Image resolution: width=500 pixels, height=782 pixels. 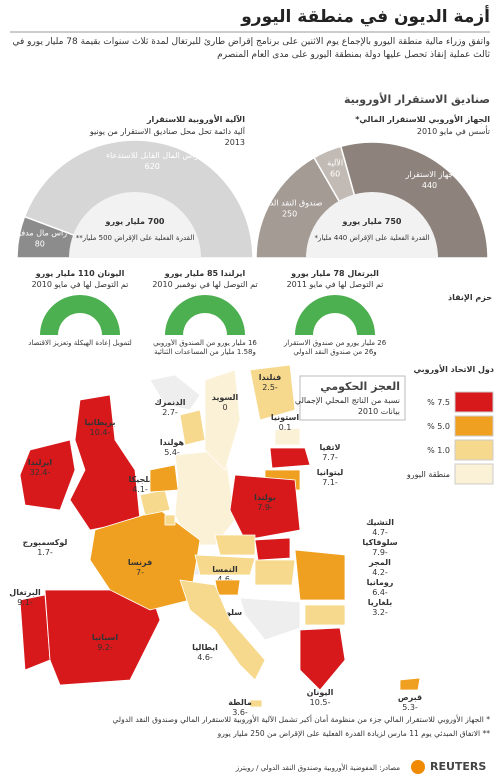 What do you see at coordinates (140, 479) in the screenshot?
I see `country-name: بلجيكا` at bounding box center [140, 479].